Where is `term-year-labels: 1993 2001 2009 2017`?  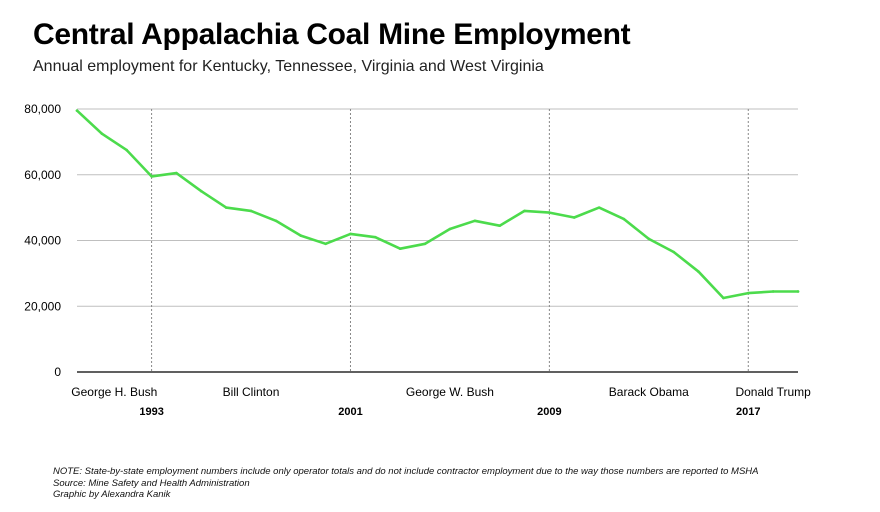
term-year-labels: 1993 2001 2009 2017 is located at coordinates (449, 412).